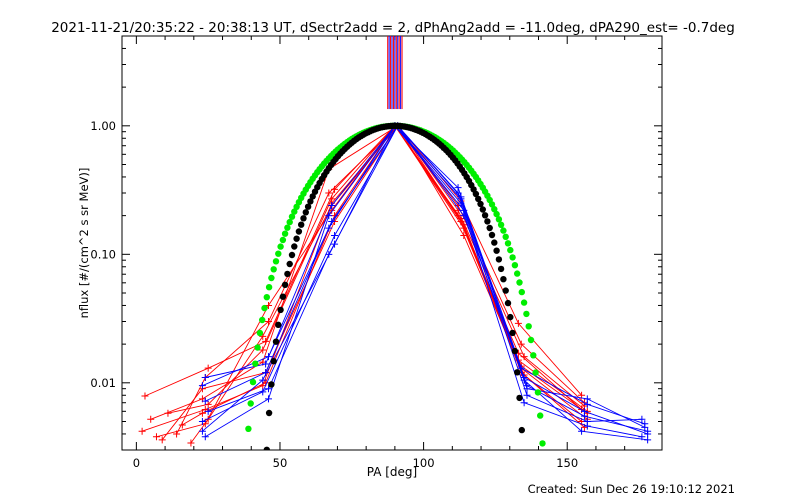 The height and width of the screenshot is (500, 800). I want to click on y-tick-label: 0.01, so click(103, 383).